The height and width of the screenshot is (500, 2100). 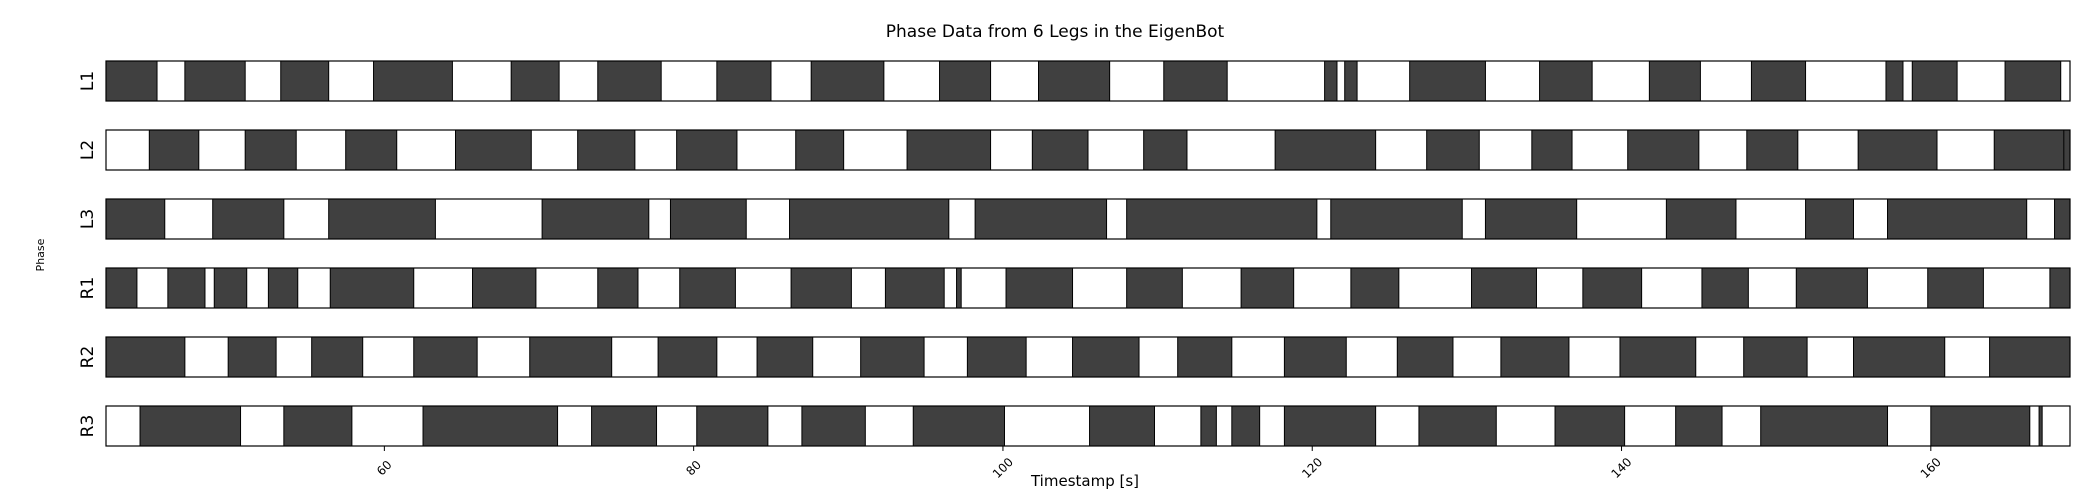 I want to click on row-label-r3: R3, so click(x=88, y=426).